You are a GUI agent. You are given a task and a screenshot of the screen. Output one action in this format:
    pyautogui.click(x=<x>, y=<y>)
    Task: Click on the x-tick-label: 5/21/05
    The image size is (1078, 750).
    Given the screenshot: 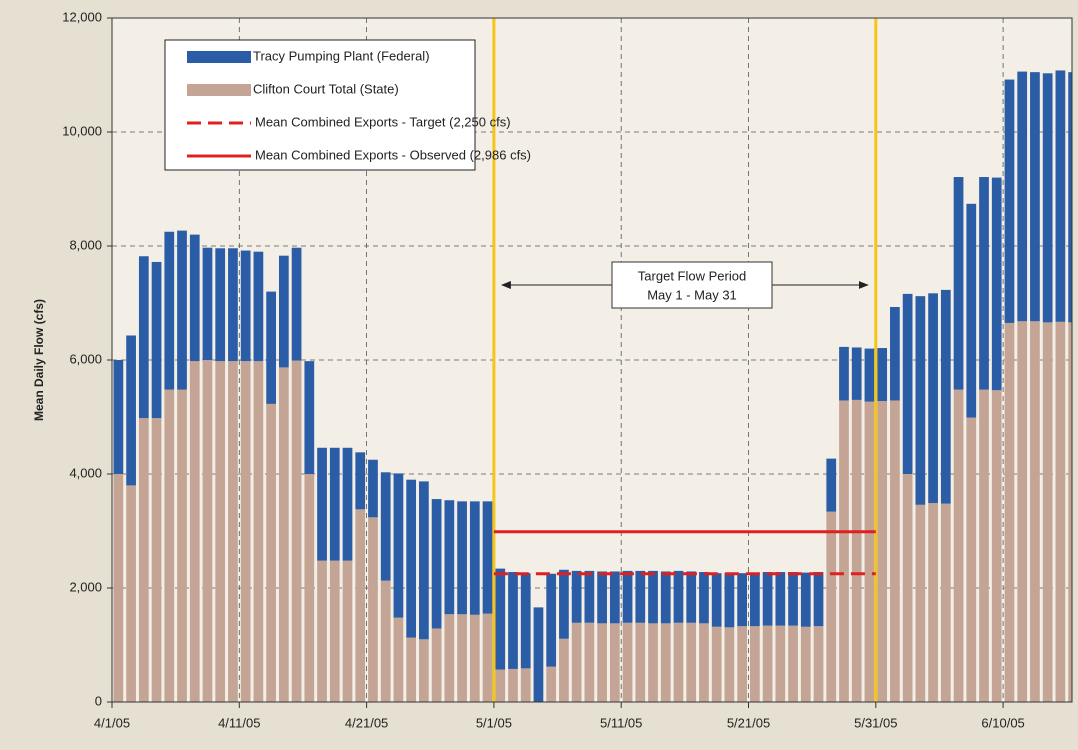 What is the action you would take?
    pyautogui.click(x=748, y=722)
    